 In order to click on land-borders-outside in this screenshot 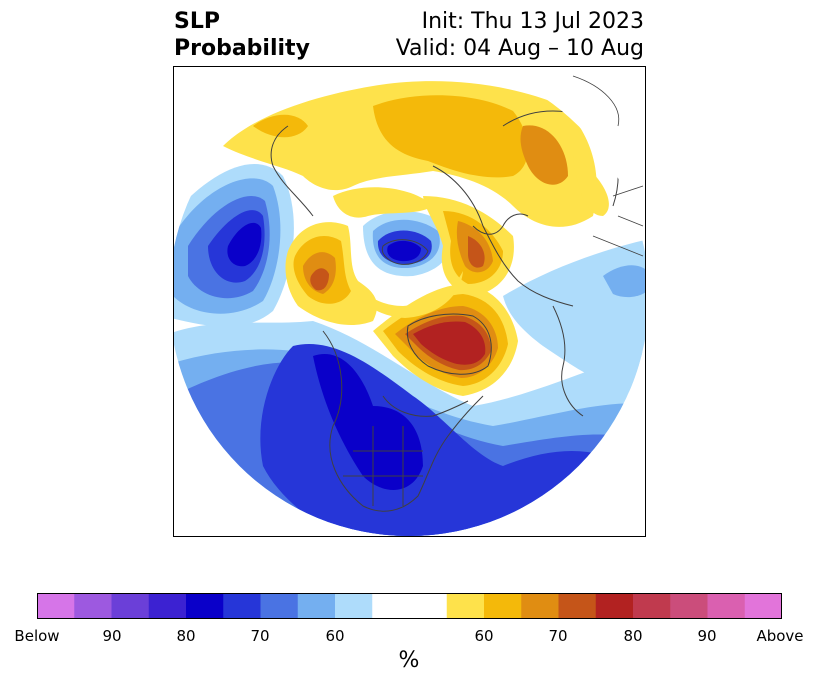, I will do `click(608, 166)`.